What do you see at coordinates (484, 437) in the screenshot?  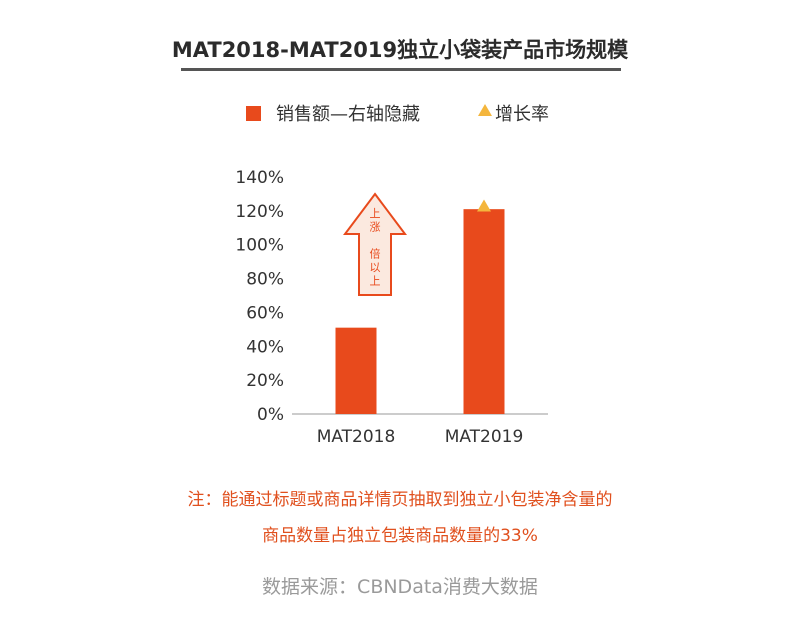 I see `x-tick-label: MAT2019` at bounding box center [484, 437].